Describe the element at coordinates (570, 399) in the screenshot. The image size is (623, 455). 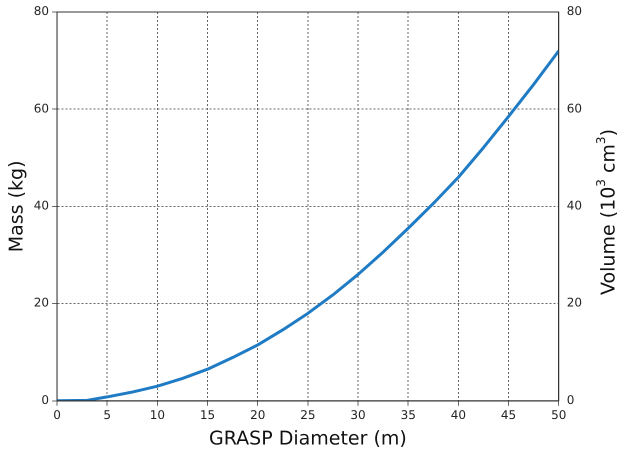
I see `y2-tick-label: 0` at that location.